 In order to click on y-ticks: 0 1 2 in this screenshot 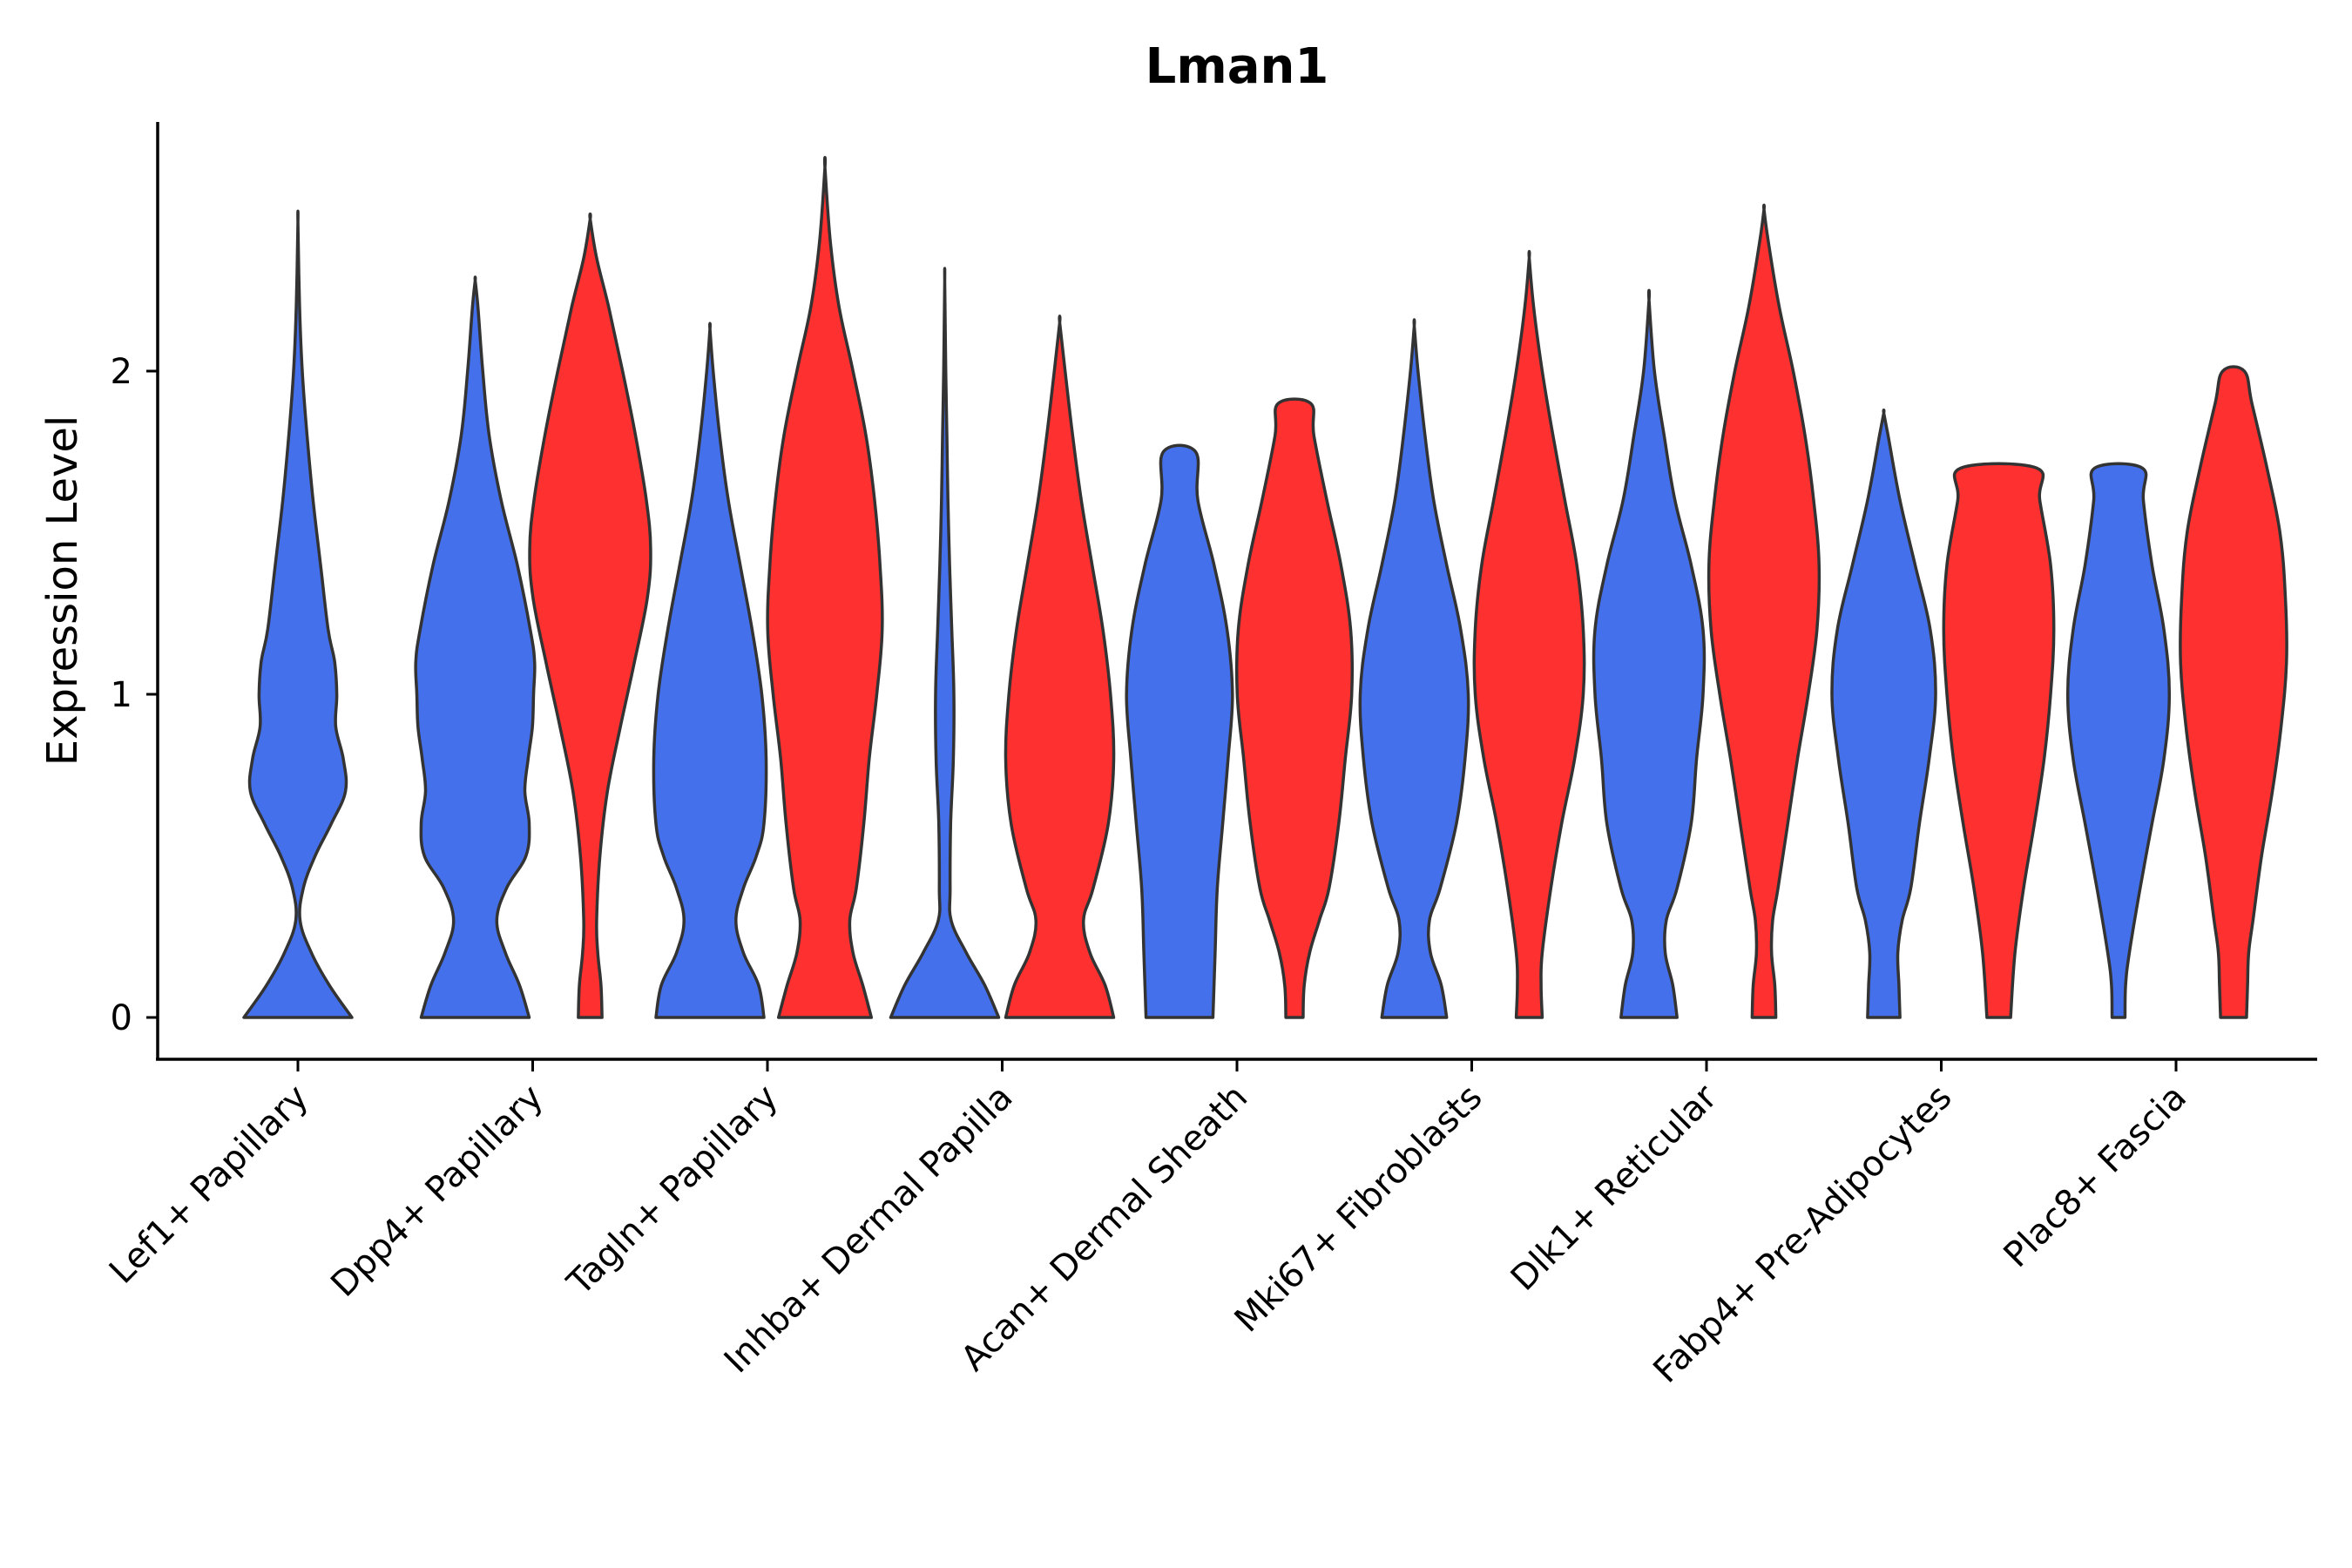, I will do `click(134, 695)`.